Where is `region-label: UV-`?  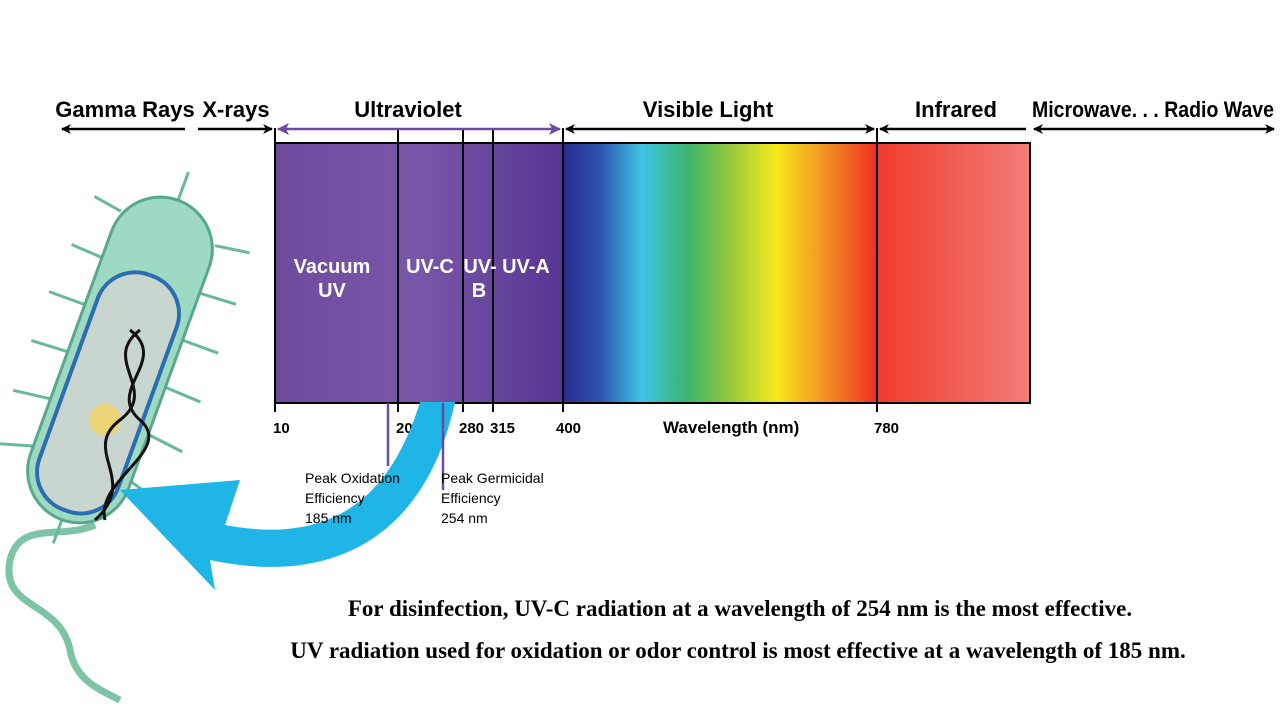
region-label: UV- is located at coordinates (479, 267).